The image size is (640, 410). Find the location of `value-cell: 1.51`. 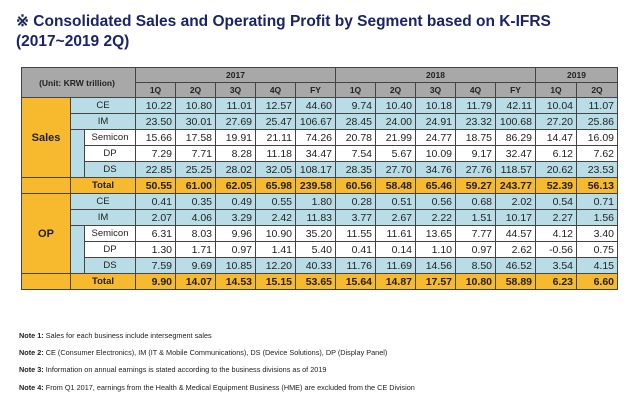

value-cell: 1.51 is located at coordinates (475, 217).